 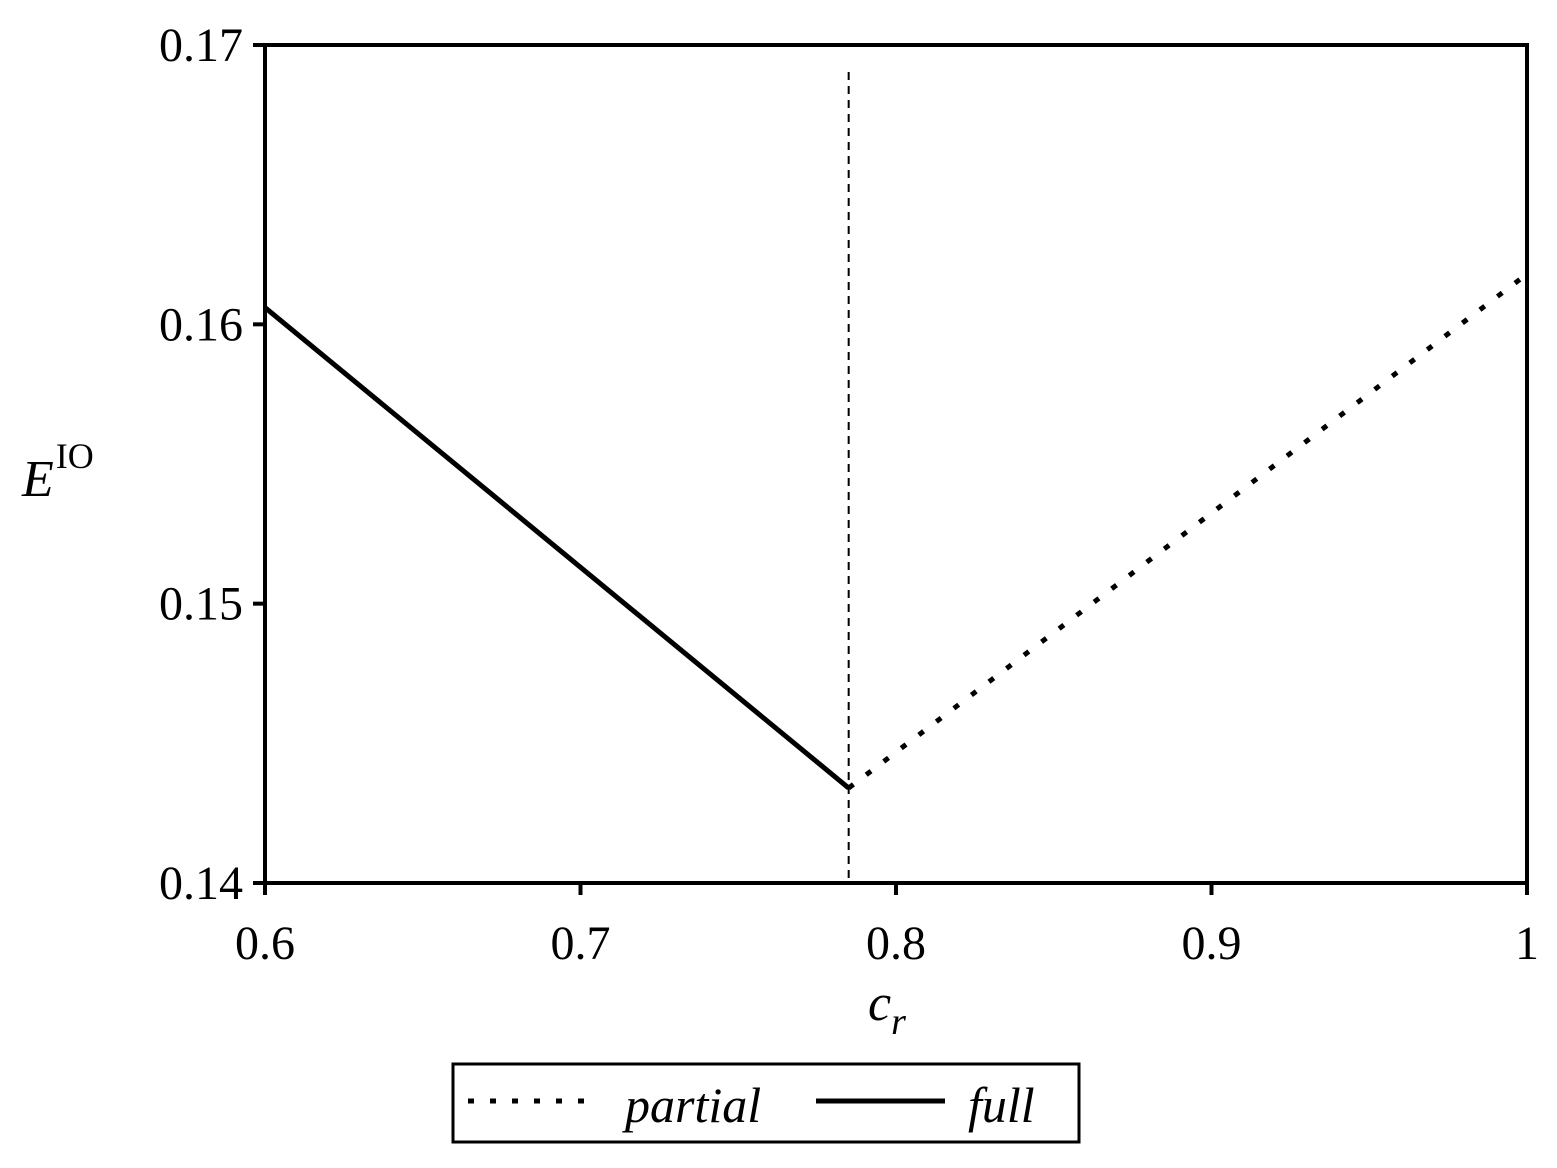 I want to click on y-tick-label: 0.17, so click(x=201, y=45).